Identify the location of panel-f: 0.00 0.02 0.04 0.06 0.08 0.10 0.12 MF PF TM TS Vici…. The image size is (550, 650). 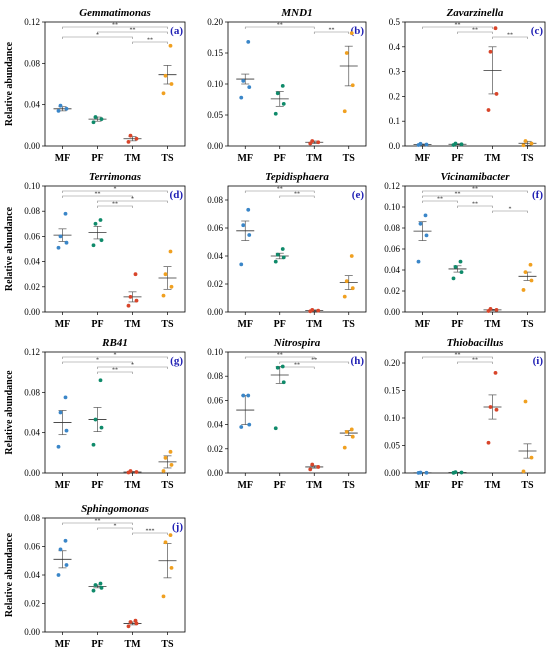
(465, 250).